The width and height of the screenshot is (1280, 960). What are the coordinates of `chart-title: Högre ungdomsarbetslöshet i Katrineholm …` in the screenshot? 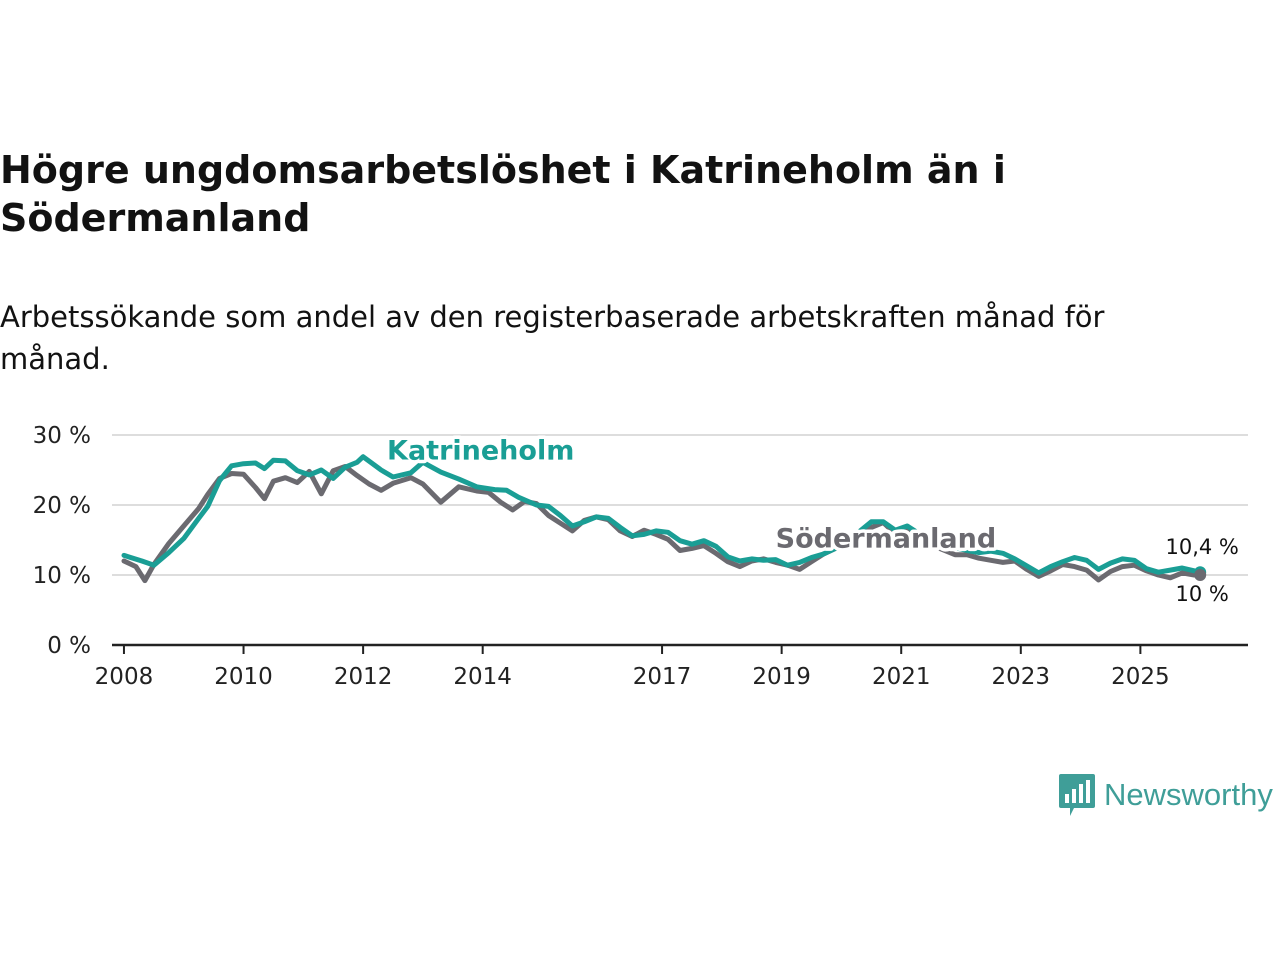 It's located at (503, 194).